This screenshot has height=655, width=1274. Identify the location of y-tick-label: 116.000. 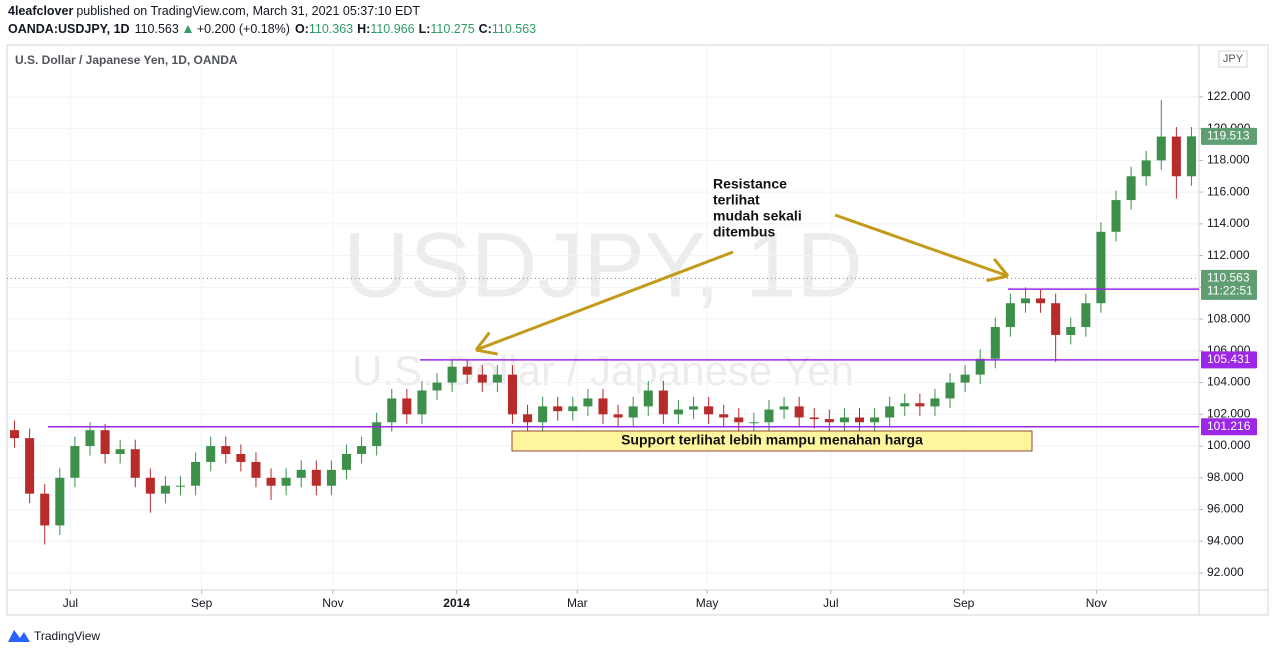
(1228, 191).